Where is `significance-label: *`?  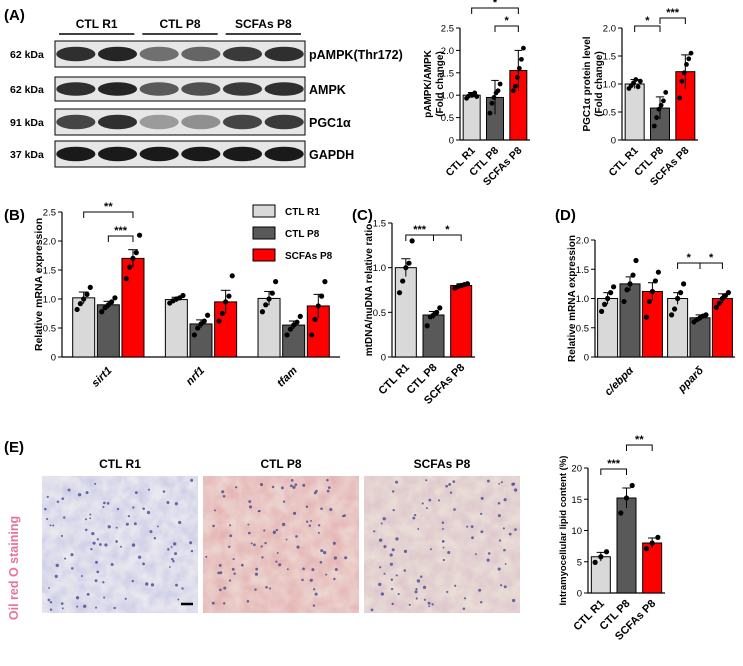 significance-label: * is located at coordinates (447, 230).